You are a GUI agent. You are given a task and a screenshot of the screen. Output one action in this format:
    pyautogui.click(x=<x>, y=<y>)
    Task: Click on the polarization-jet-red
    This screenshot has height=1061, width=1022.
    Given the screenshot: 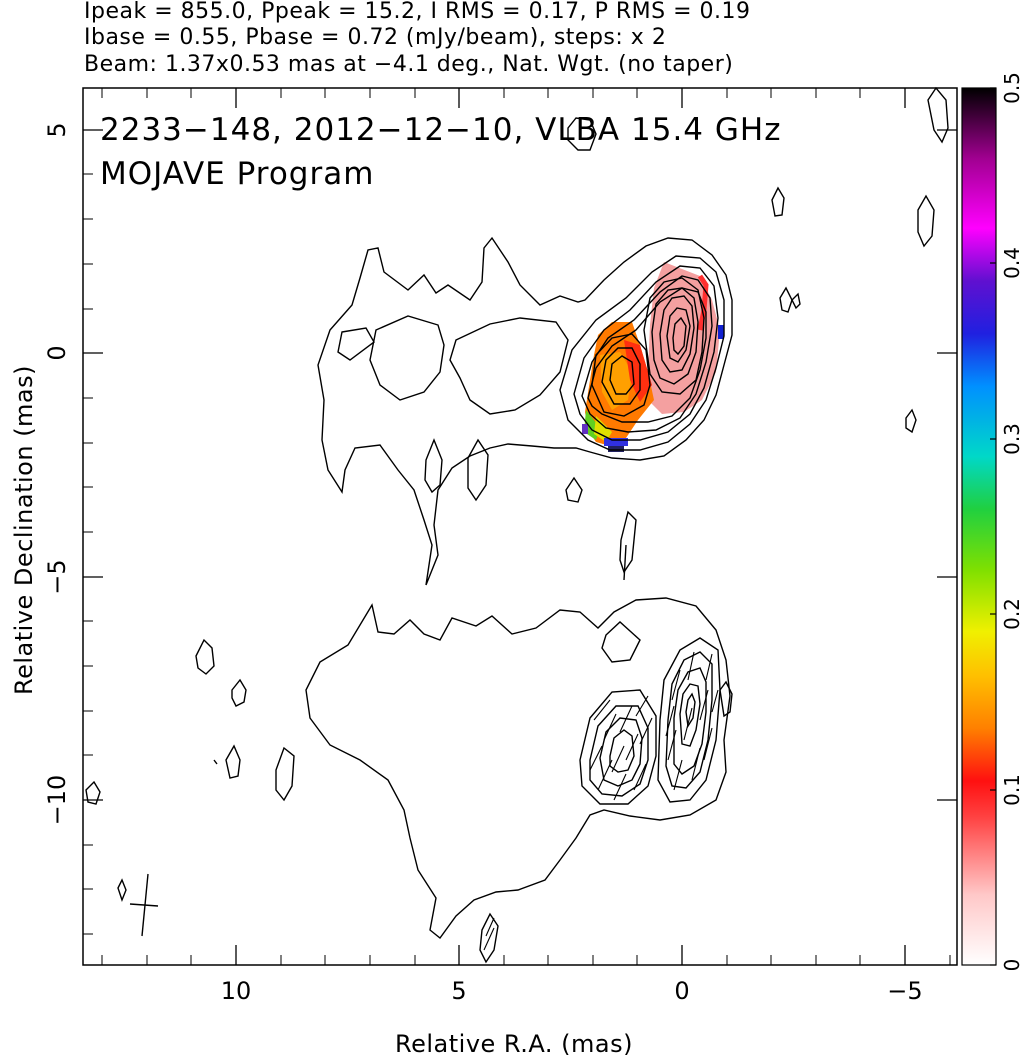 What is the action you would take?
    pyautogui.click(x=638, y=371)
    